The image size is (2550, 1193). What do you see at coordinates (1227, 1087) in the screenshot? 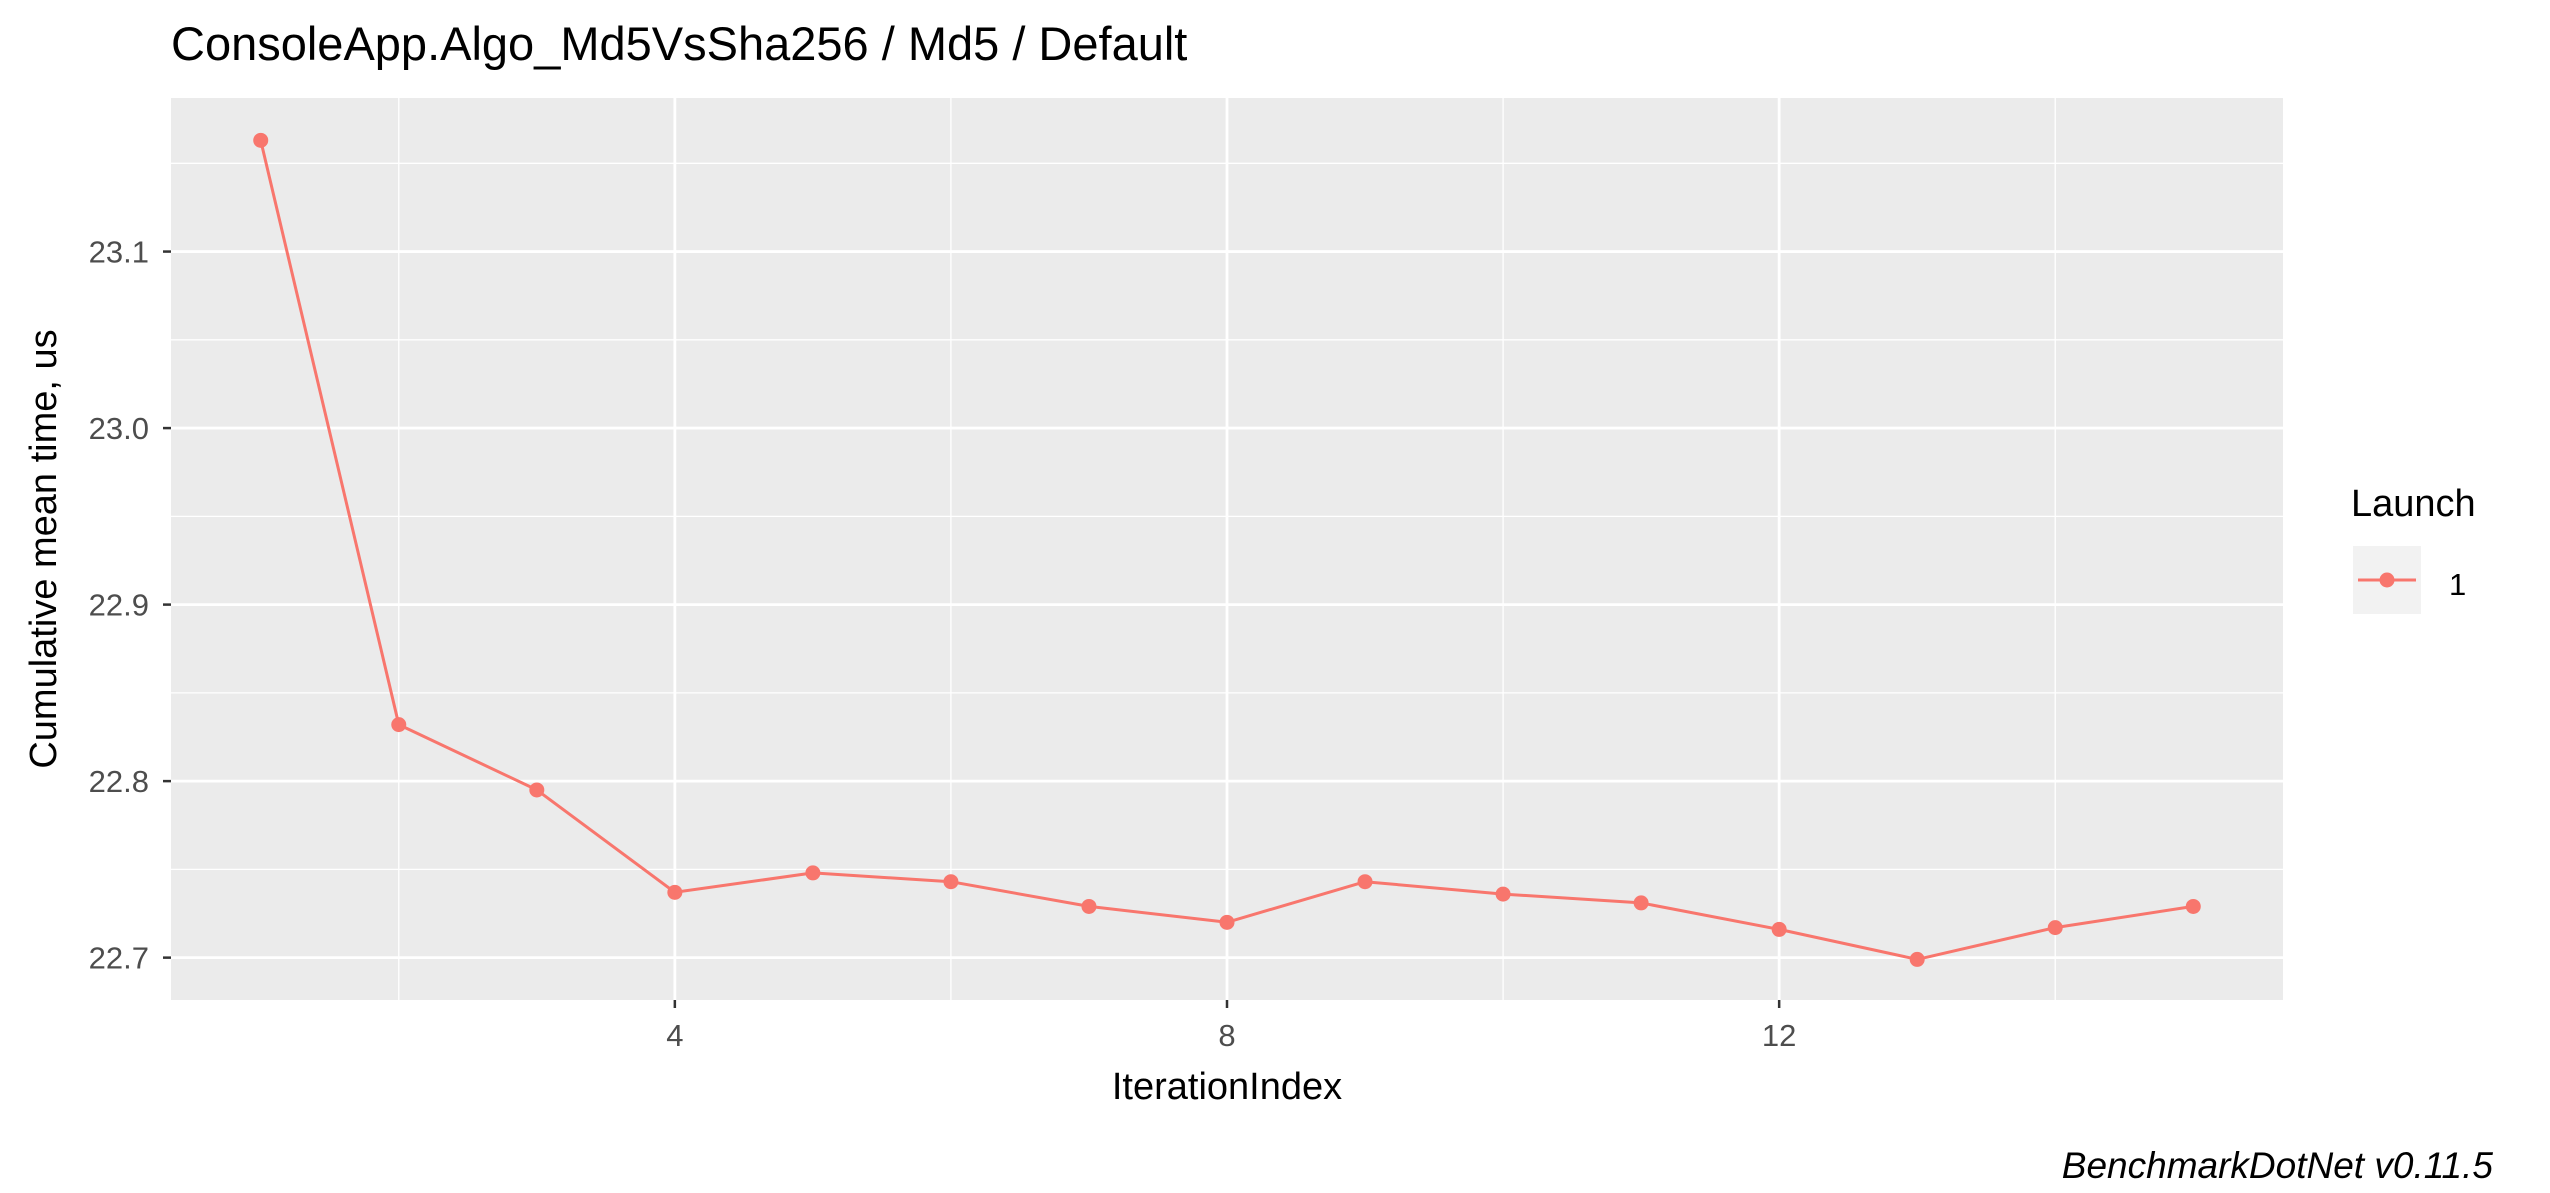
I see `x-axis-title: IterationIndex` at bounding box center [1227, 1087].